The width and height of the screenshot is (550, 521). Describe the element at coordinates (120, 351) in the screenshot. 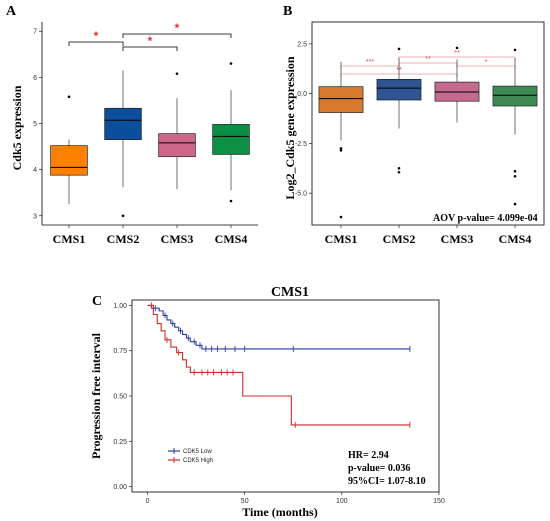

I see `c-y-tick-label: 0.75` at that location.